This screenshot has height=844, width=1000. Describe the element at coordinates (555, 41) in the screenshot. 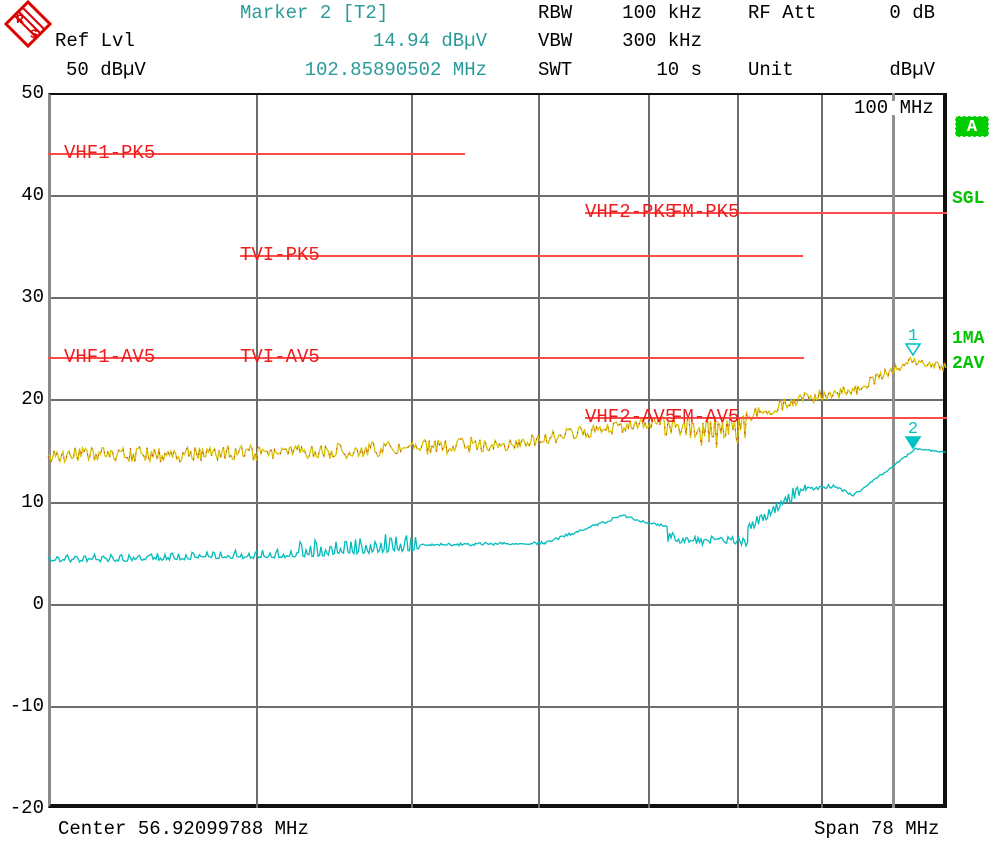

I see `vbw-label: VBW` at that location.